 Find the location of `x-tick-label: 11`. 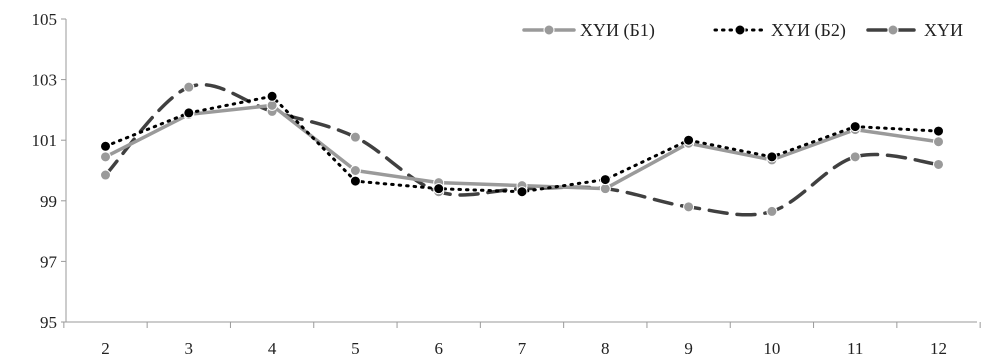

x-tick-label: 11 is located at coordinates (855, 348).